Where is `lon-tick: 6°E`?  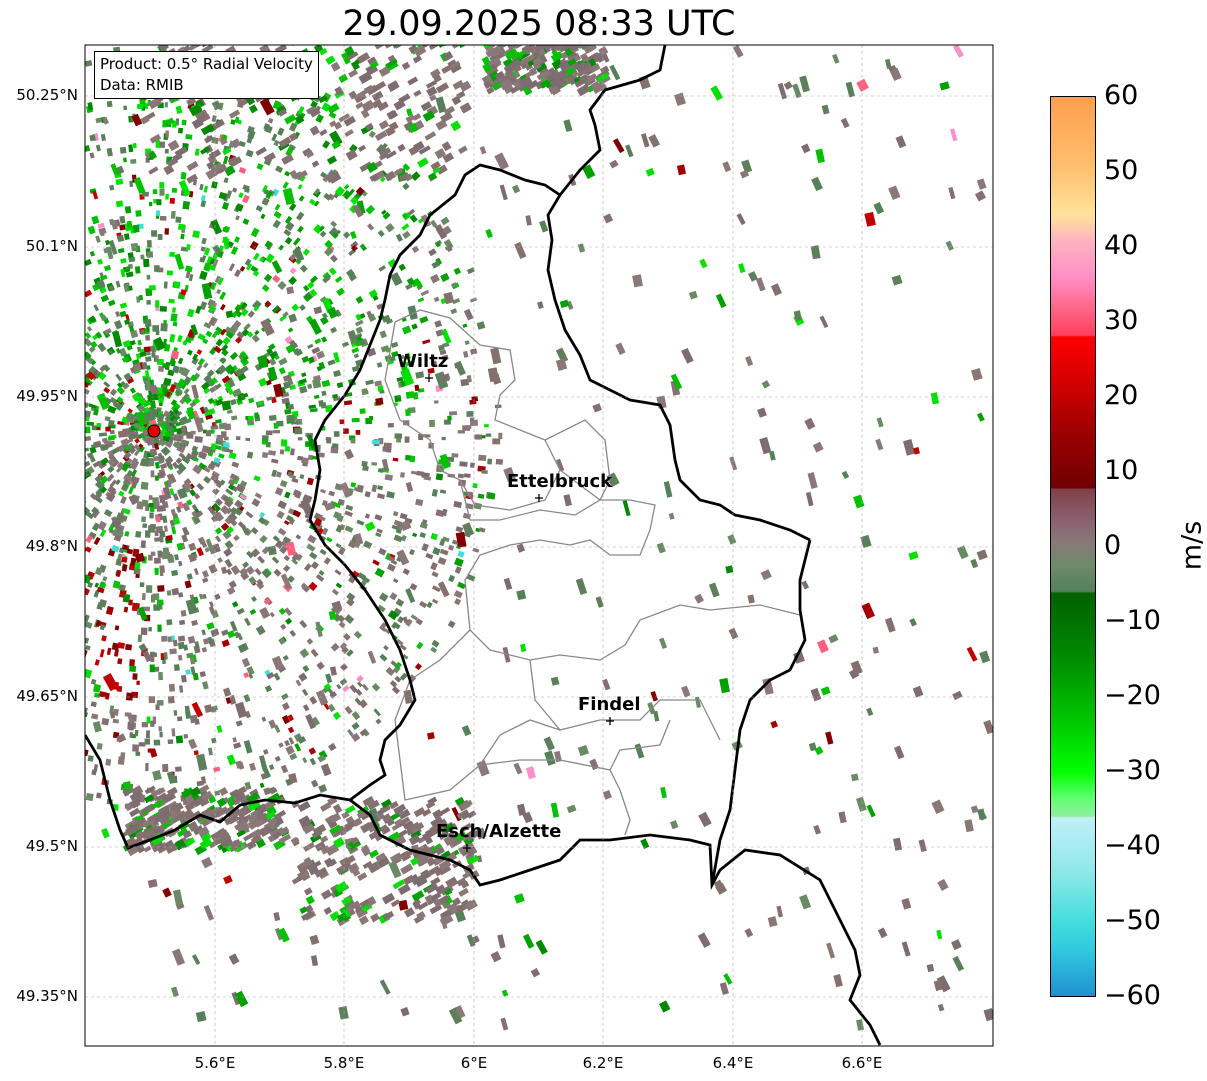
lon-tick: 6°E is located at coordinates (474, 1063).